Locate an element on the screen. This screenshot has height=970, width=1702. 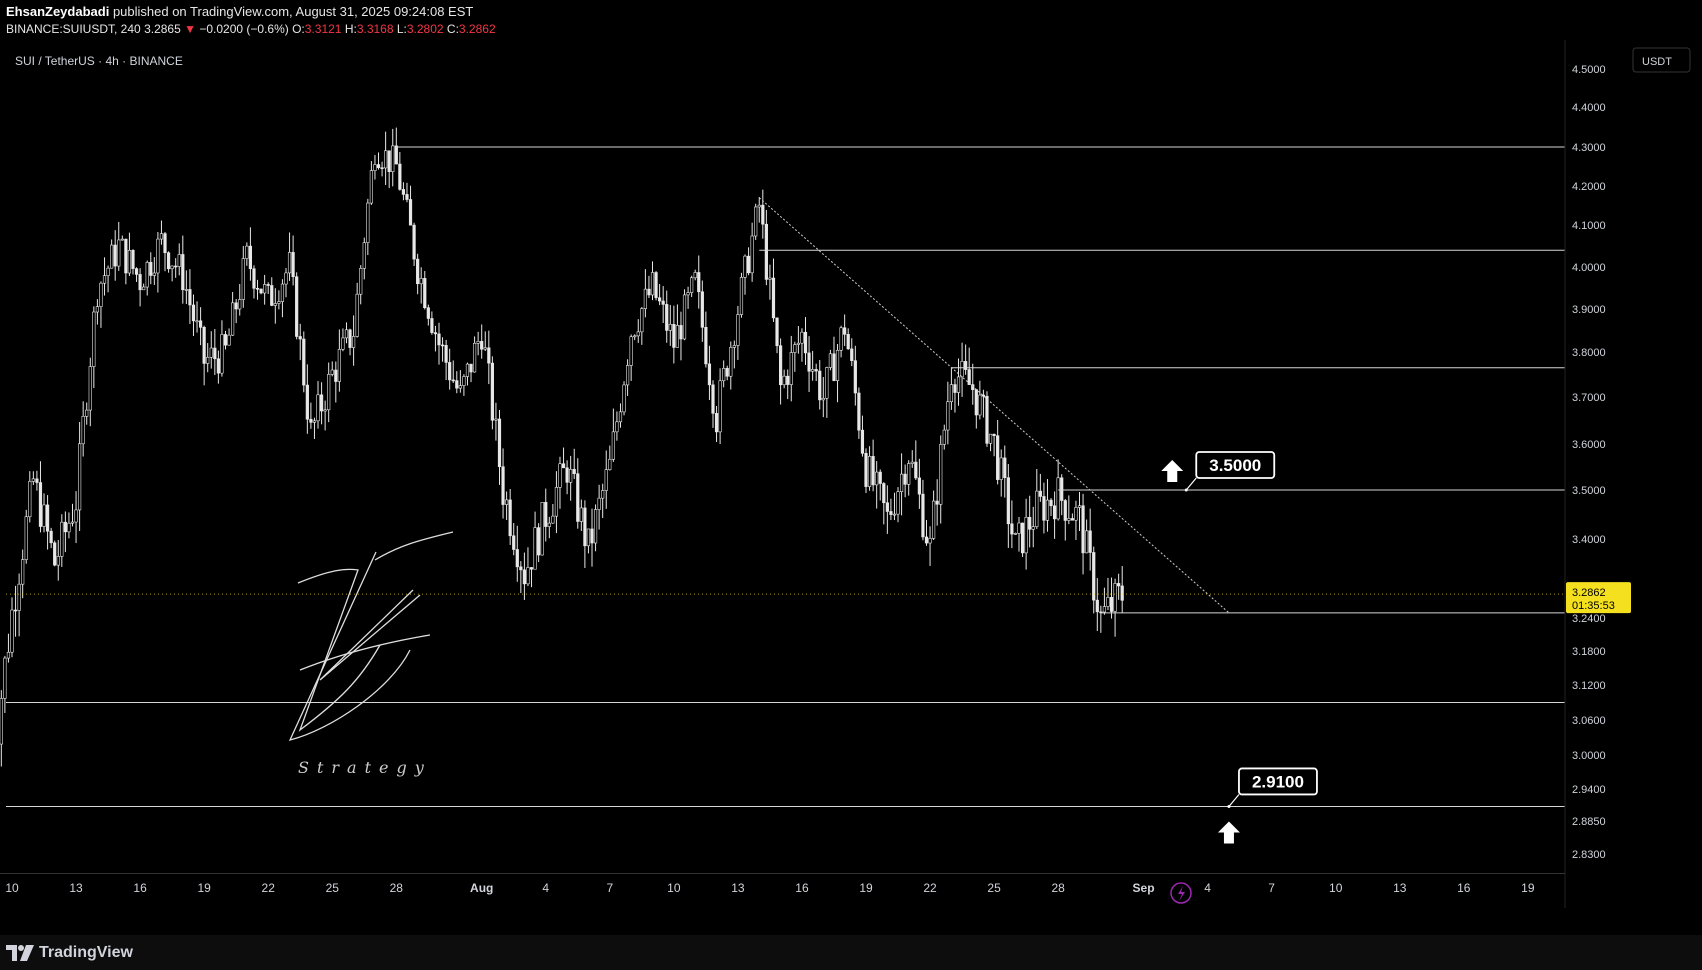
low-label: L: is located at coordinates (401, 29).